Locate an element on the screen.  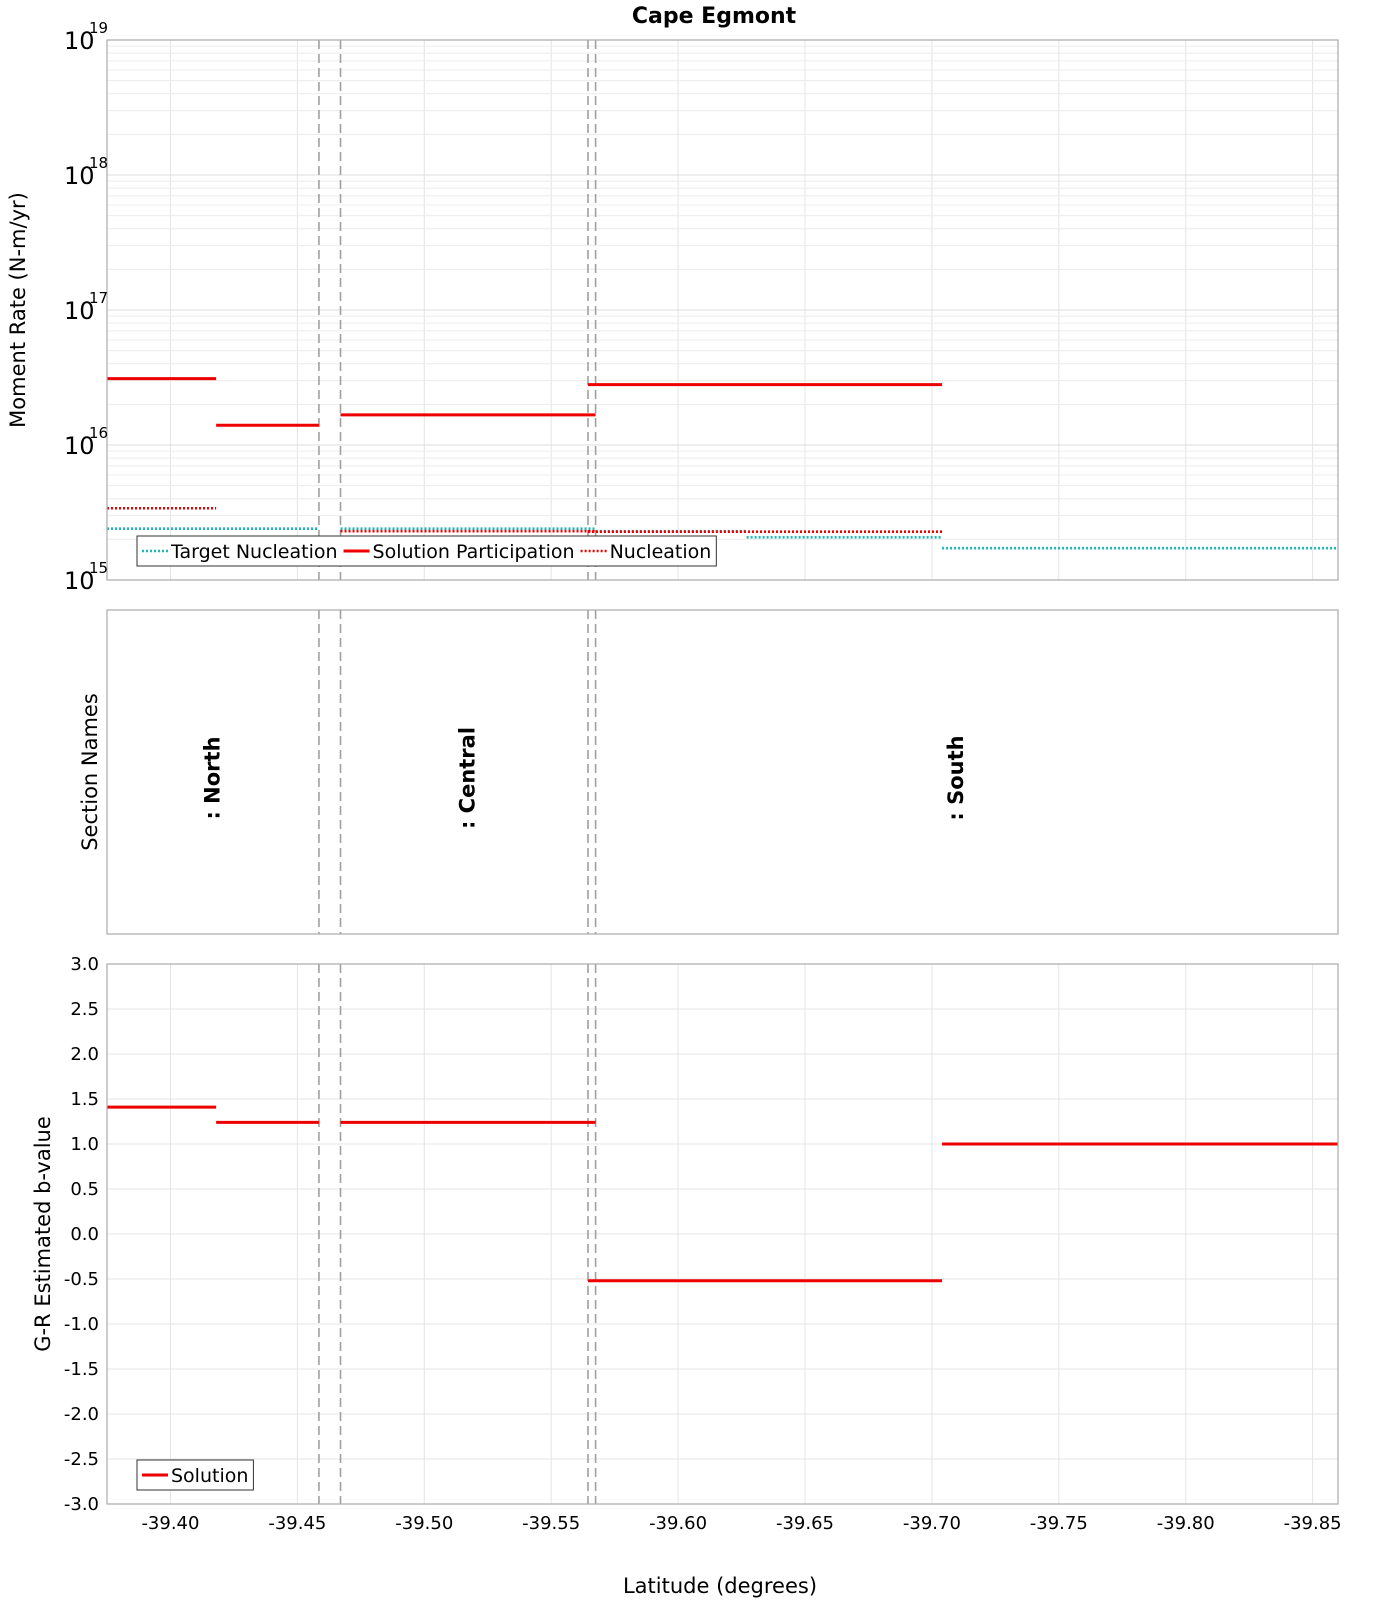
x-tick-label: -39.60 is located at coordinates (678, 1523).